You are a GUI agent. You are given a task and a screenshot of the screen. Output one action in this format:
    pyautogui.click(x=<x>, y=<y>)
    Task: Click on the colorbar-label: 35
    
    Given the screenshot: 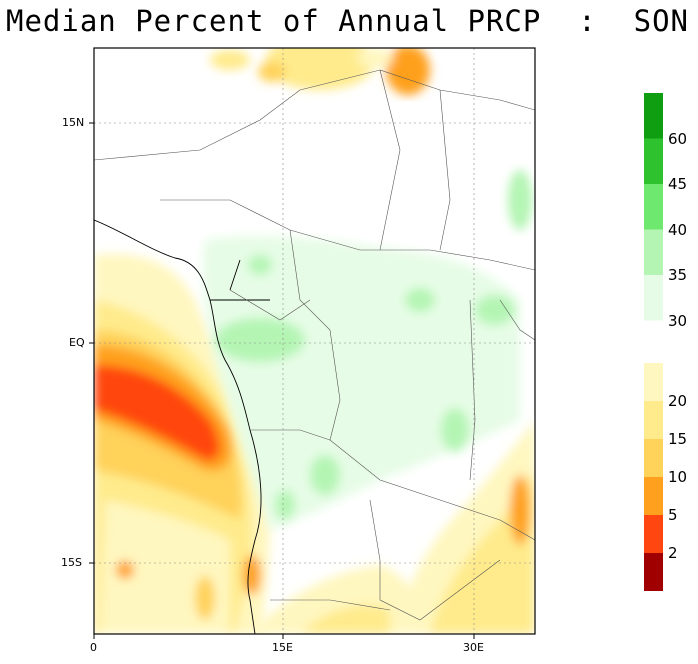 What is the action you would take?
    pyautogui.click(x=678, y=275)
    